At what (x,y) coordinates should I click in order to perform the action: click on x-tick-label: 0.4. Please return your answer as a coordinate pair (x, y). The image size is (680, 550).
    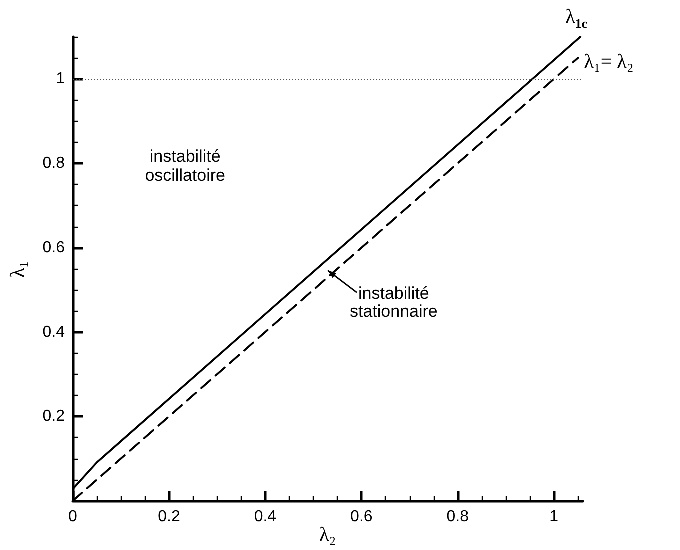
    Looking at the image, I should click on (265, 517).